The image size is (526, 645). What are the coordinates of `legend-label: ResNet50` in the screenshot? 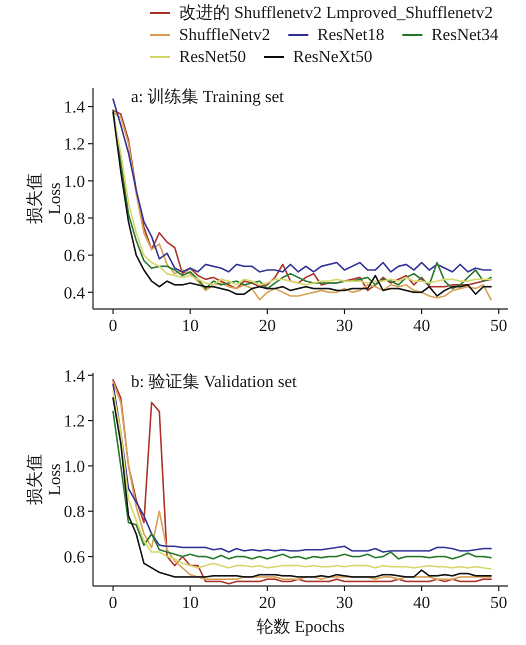 It's located at (212, 56).